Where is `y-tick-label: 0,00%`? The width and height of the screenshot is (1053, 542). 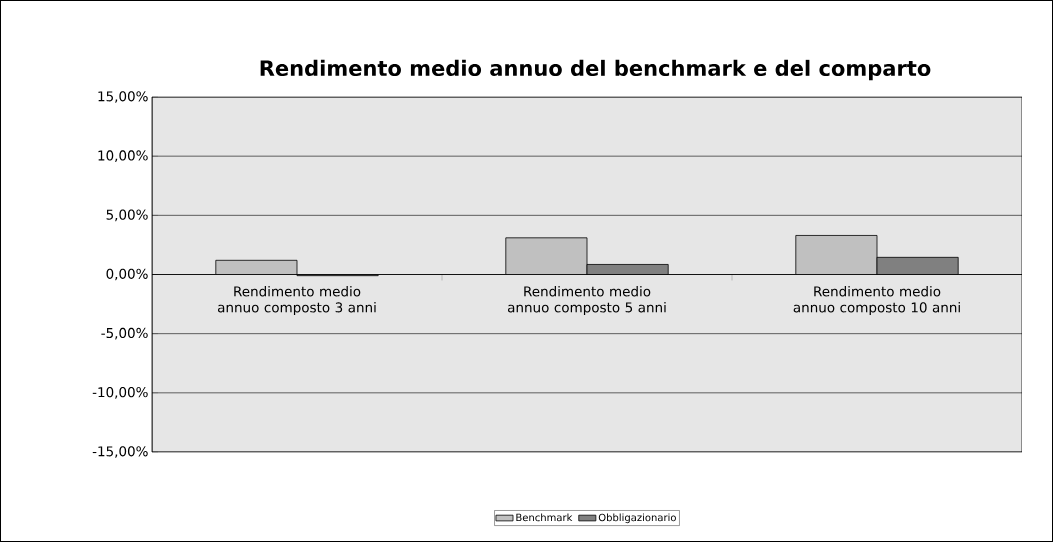 y-tick-label: 0,00% is located at coordinates (127, 274).